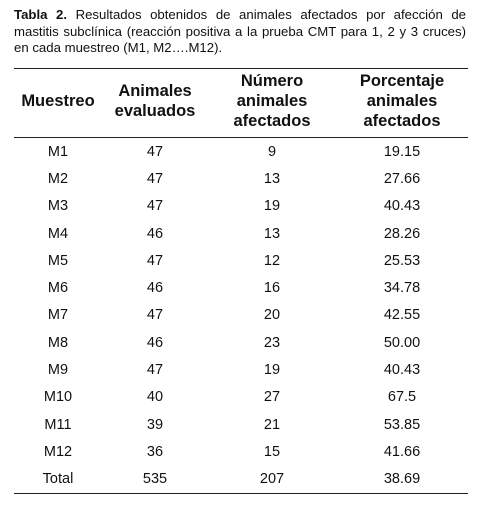 The height and width of the screenshot is (511, 480). What do you see at coordinates (41, 14) in the screenshot?
I see `caption-label: Tabla 2.` at bounding box center [41, 14].